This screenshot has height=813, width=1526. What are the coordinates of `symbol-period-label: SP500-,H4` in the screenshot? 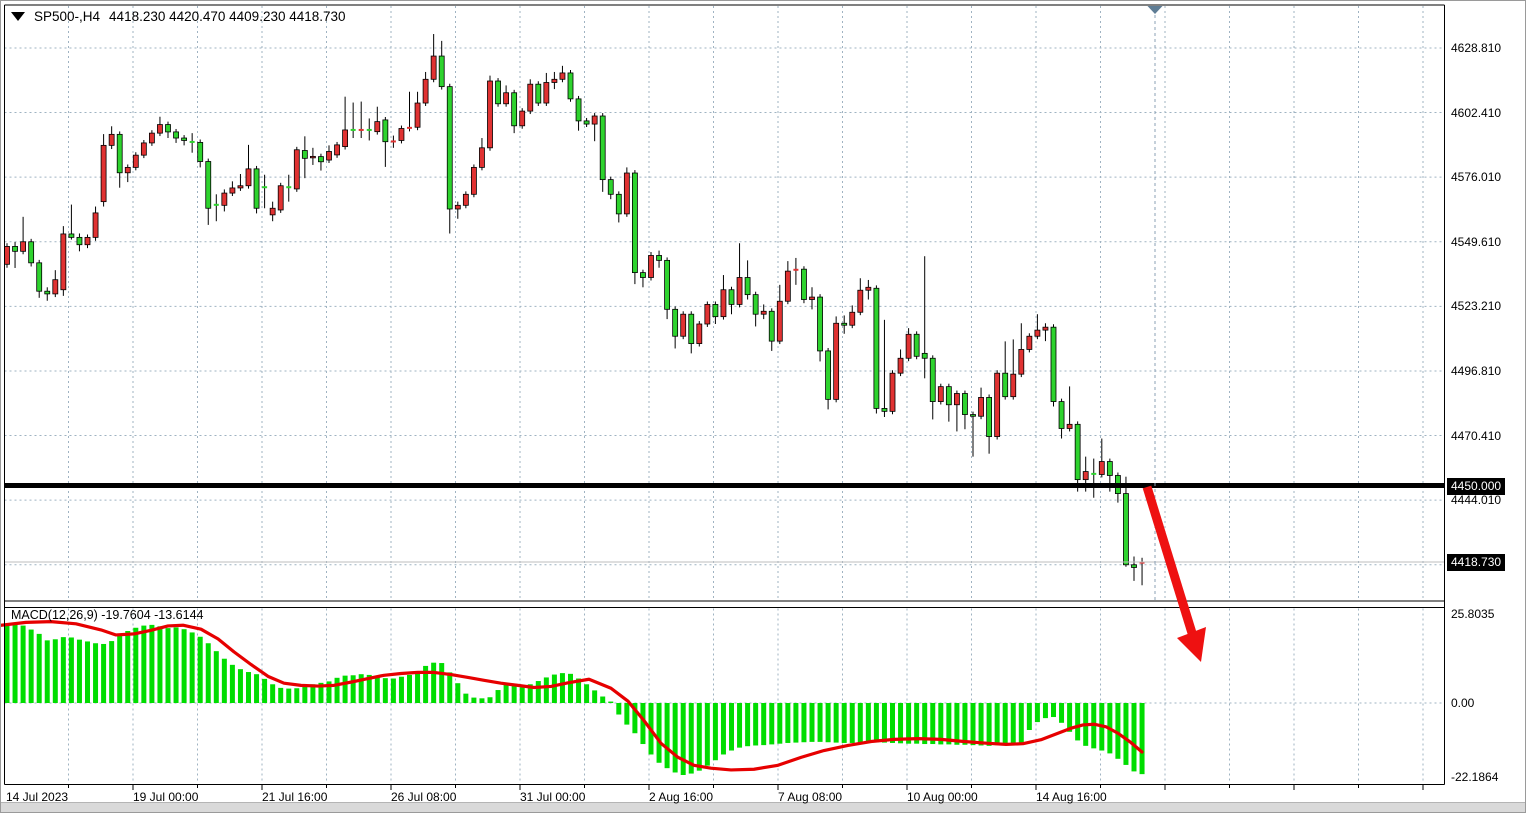 It's located at (67, 16).